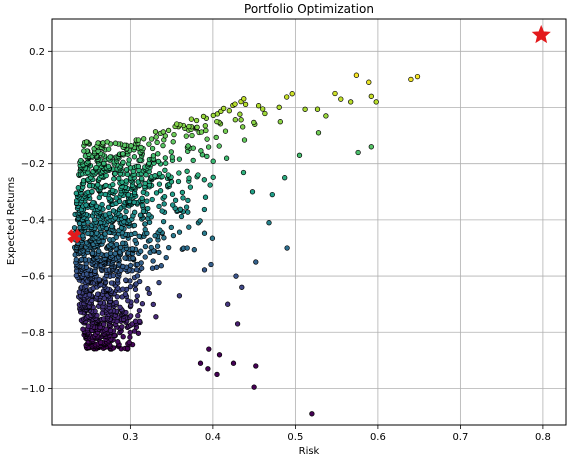 The width and height of the screenshot is (570, 461). Describe the element at coordinates (33, 220) in the screenshot. I see `y-tick-label: −0.4` at that location.